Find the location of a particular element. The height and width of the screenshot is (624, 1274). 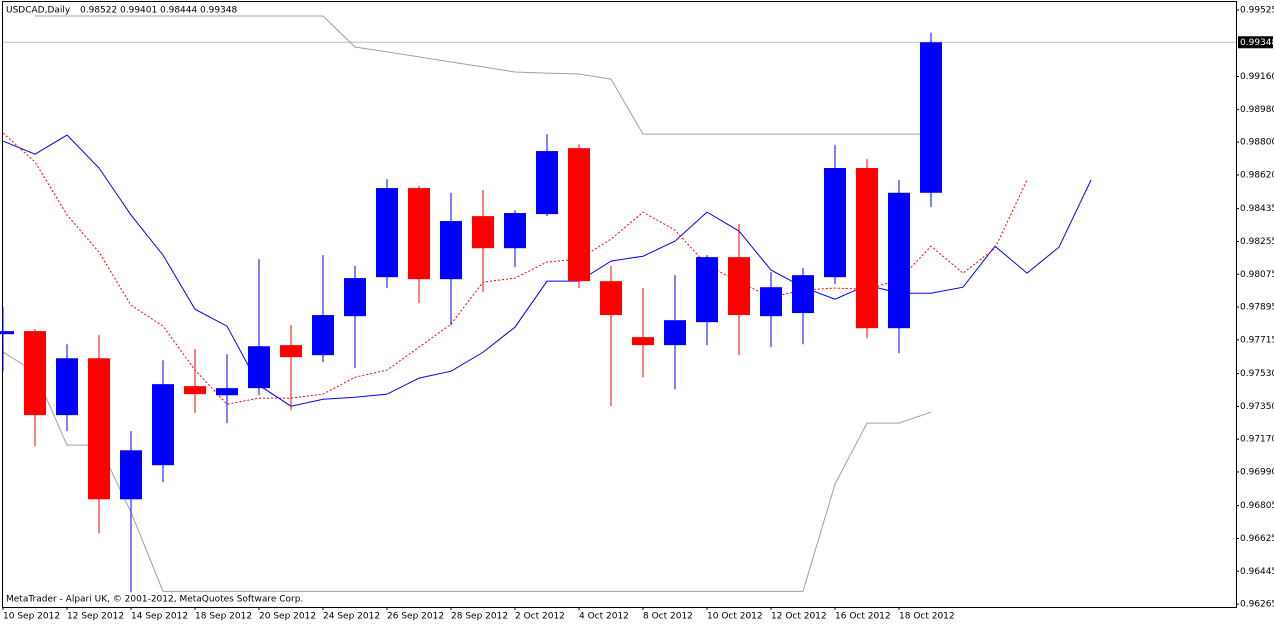

x-tick-label: 4 Oct 2012 is located at coordinates (604, 617).